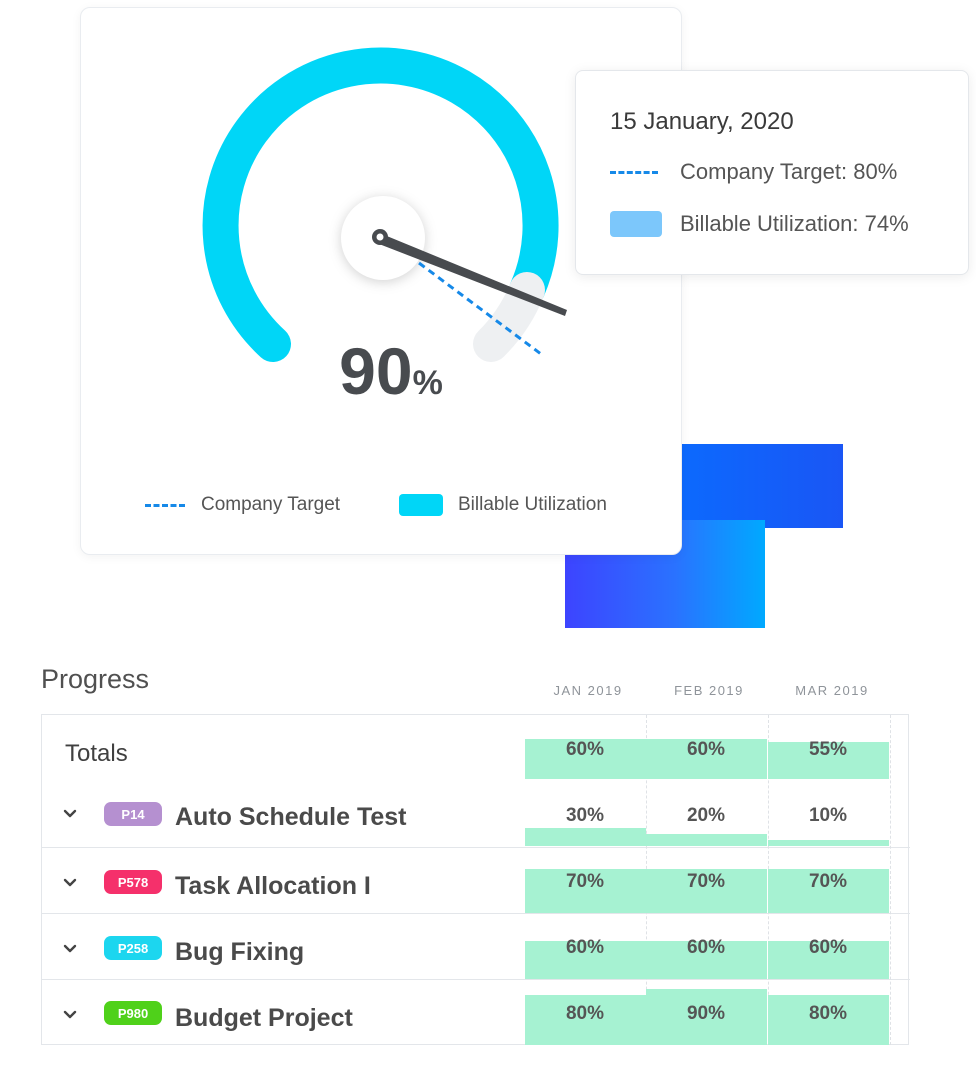  I want to click on gauge-value-unit: %, so click(428, 383).